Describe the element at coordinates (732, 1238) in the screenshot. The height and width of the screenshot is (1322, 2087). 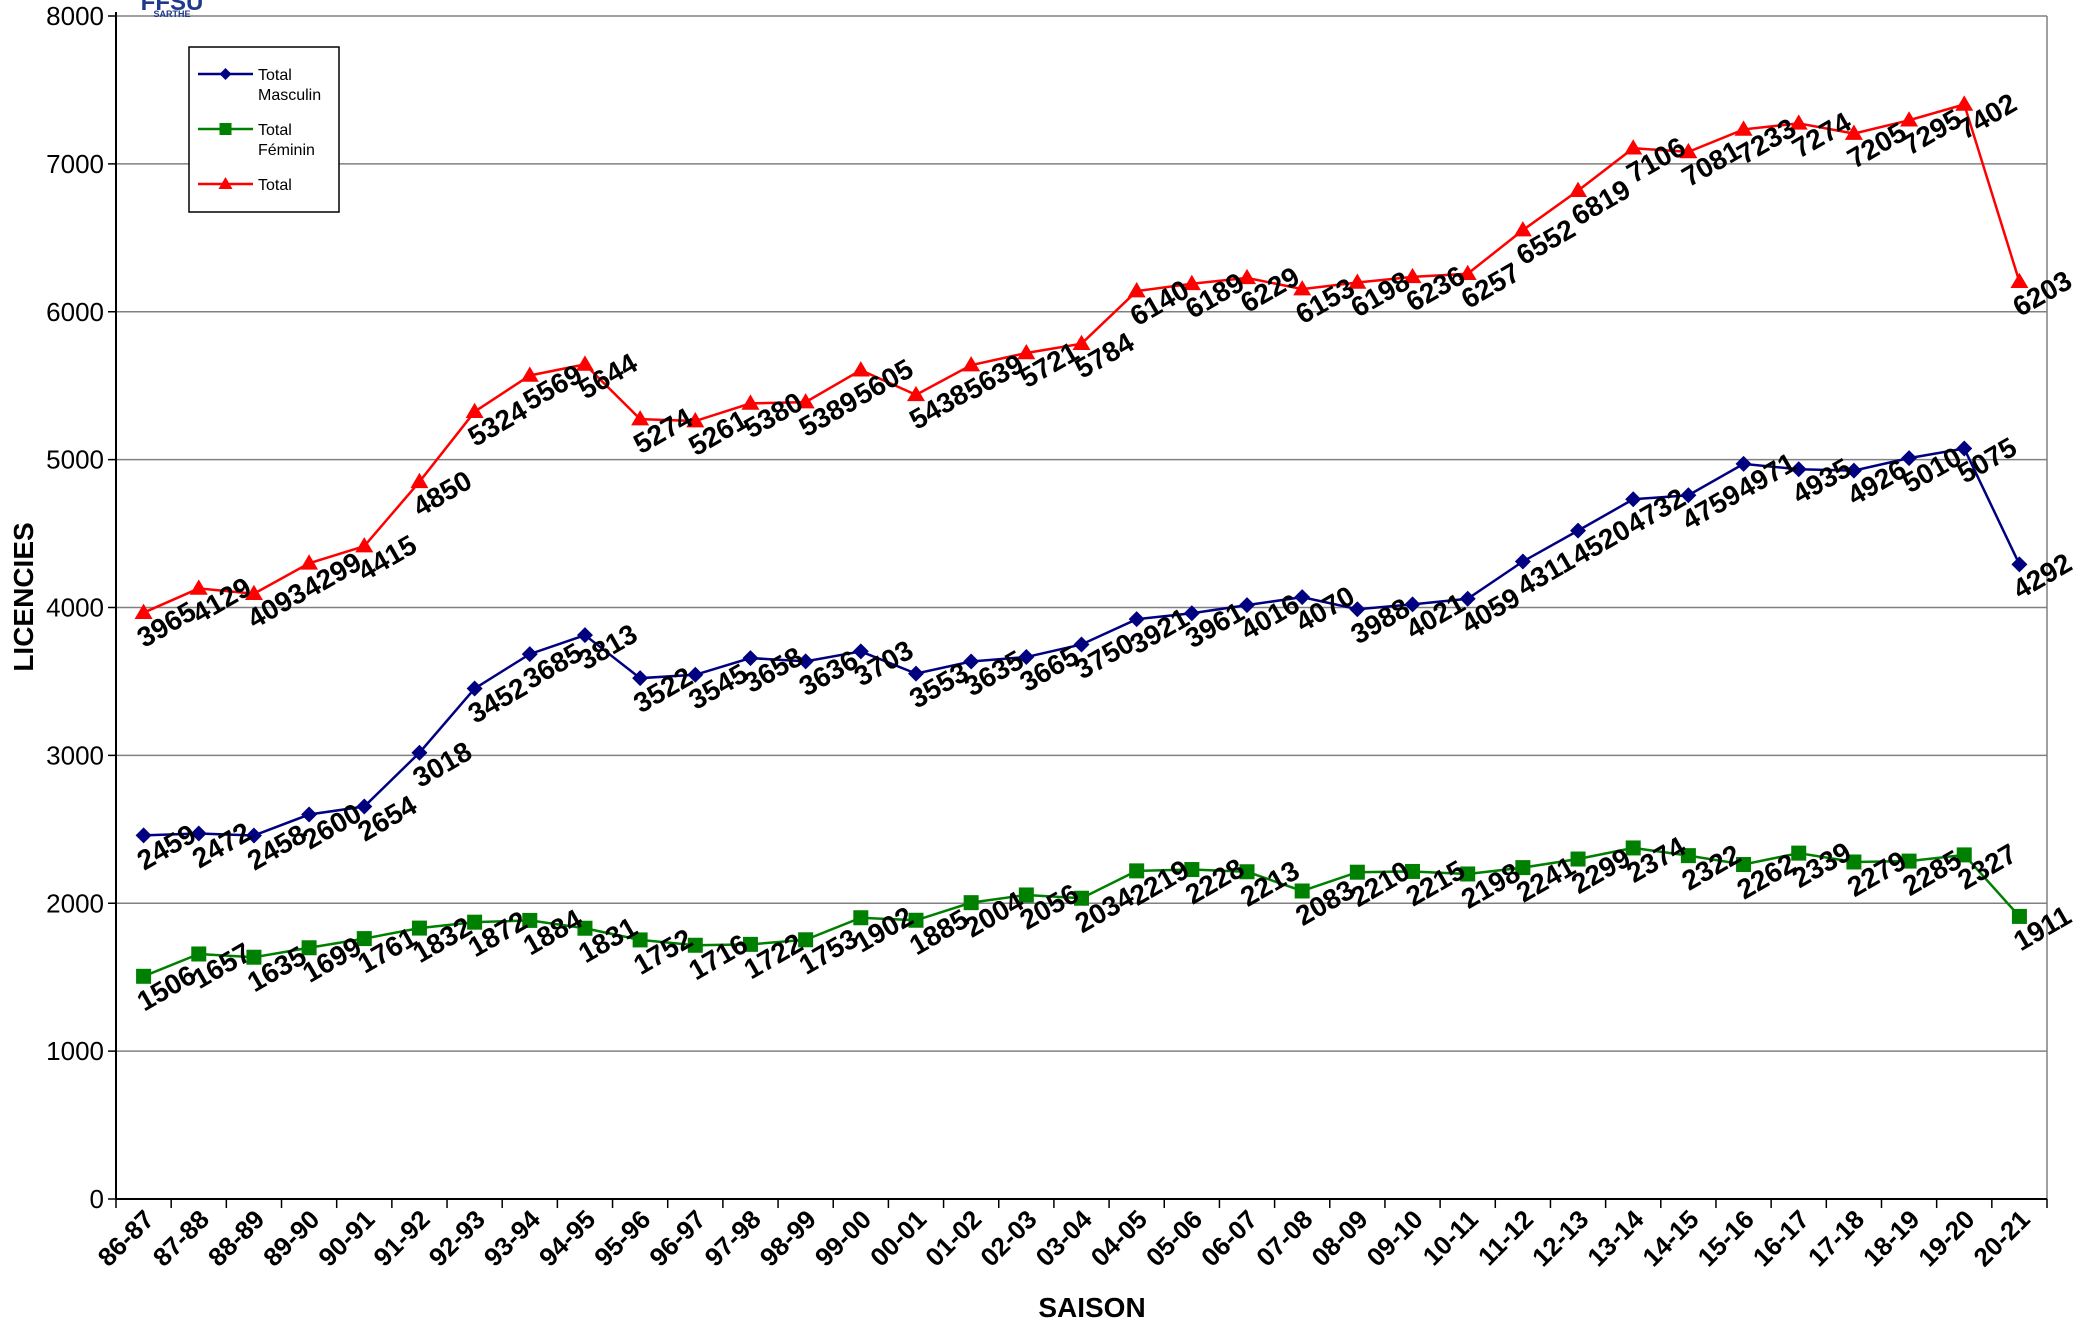
I see `x-tick-label: 97-98` at that location.